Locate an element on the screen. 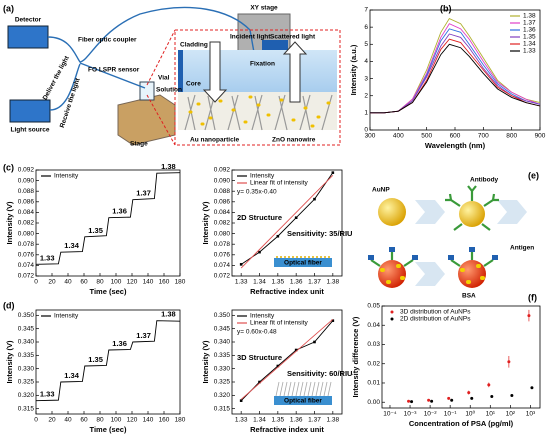 The image size is (550, 439). panel-label: (a) is located at coordinates (8, 8).